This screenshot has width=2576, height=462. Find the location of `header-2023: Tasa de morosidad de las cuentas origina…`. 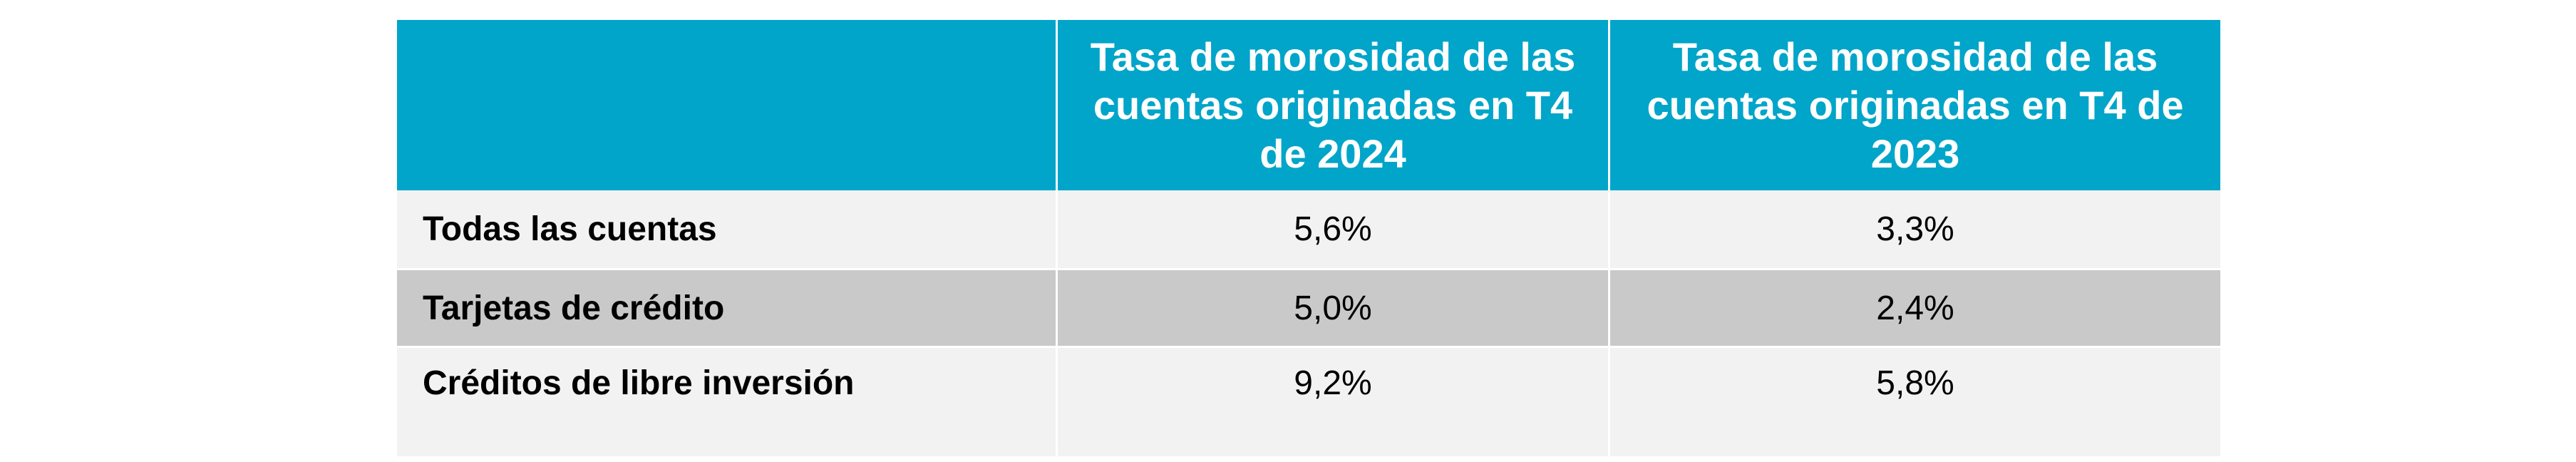

header-2023: Tasa de morosidad de las cuentas origina… is located at coordinates (1914, 105).